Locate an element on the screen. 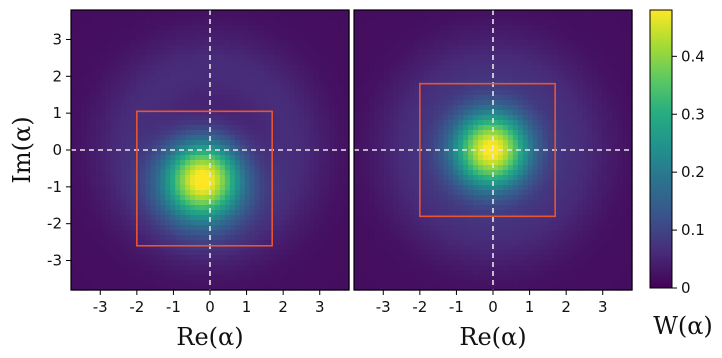  y-axis-label: Im(α) is located at coordinates (22, 149).